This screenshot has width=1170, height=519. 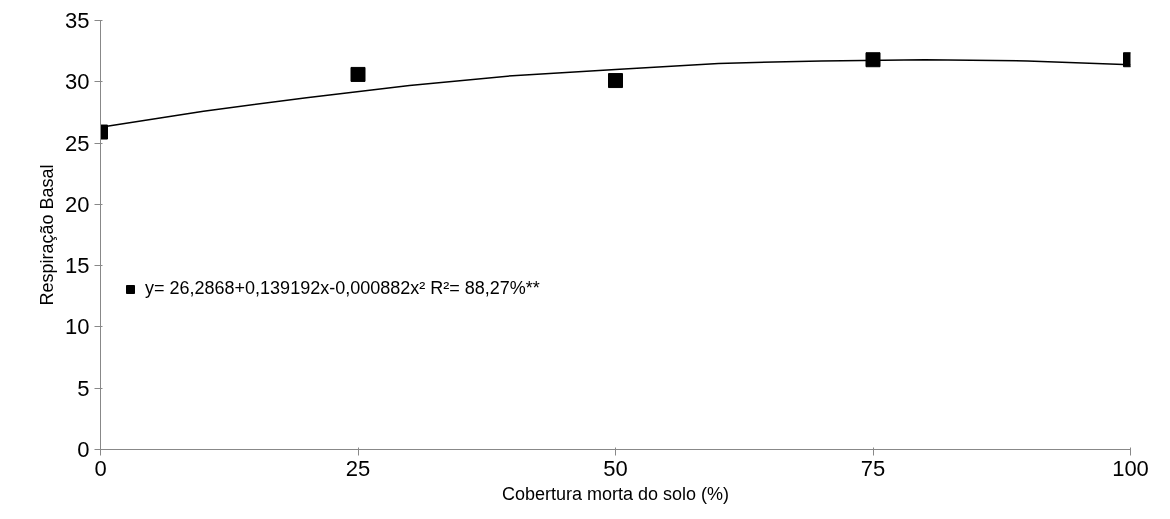 What do you see at coordinates (77, 82) in the screenshot?
I see `y-tick-label: 30` at bounding box center [77, 82].